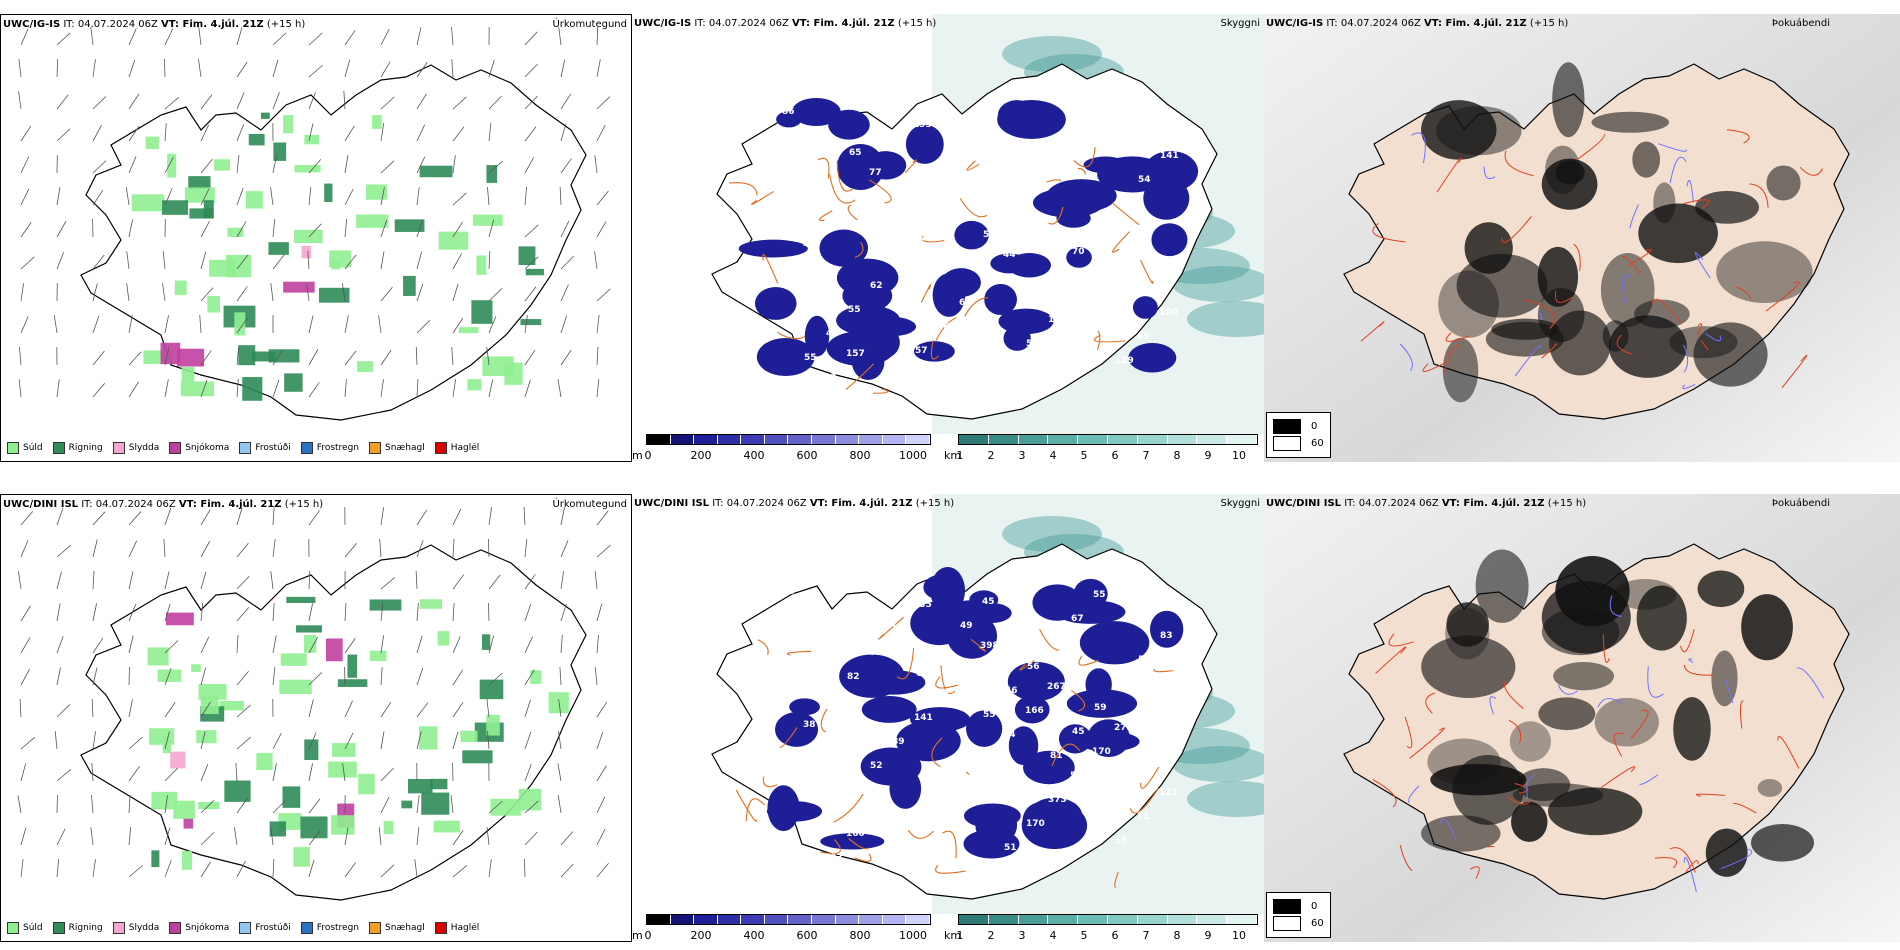 Image resolution: width=1900 pixels, height=950 pixels. I want to click on cloud-base-label: 47, so click(808, 612).